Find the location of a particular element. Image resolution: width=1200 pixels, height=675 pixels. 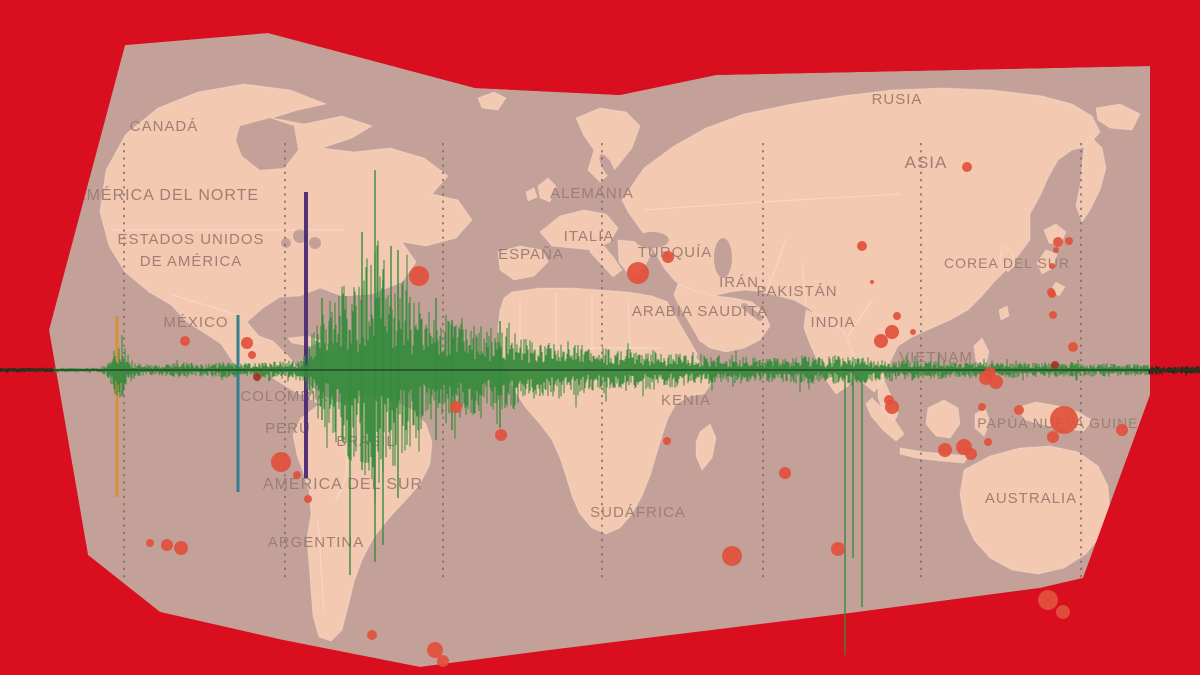

country-label: ALEMANIA is located at coordinates (592, 193).